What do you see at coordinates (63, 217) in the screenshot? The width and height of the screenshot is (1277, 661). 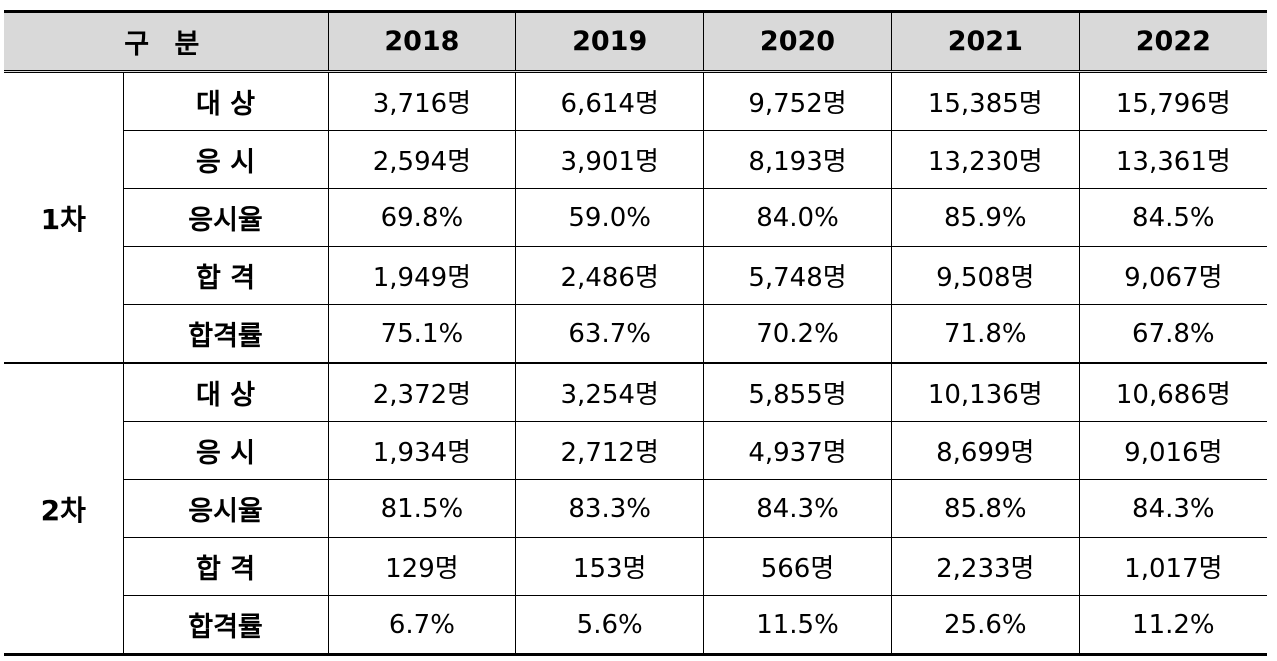 I see `group-label: 1차` at bounding box center [63, 217].